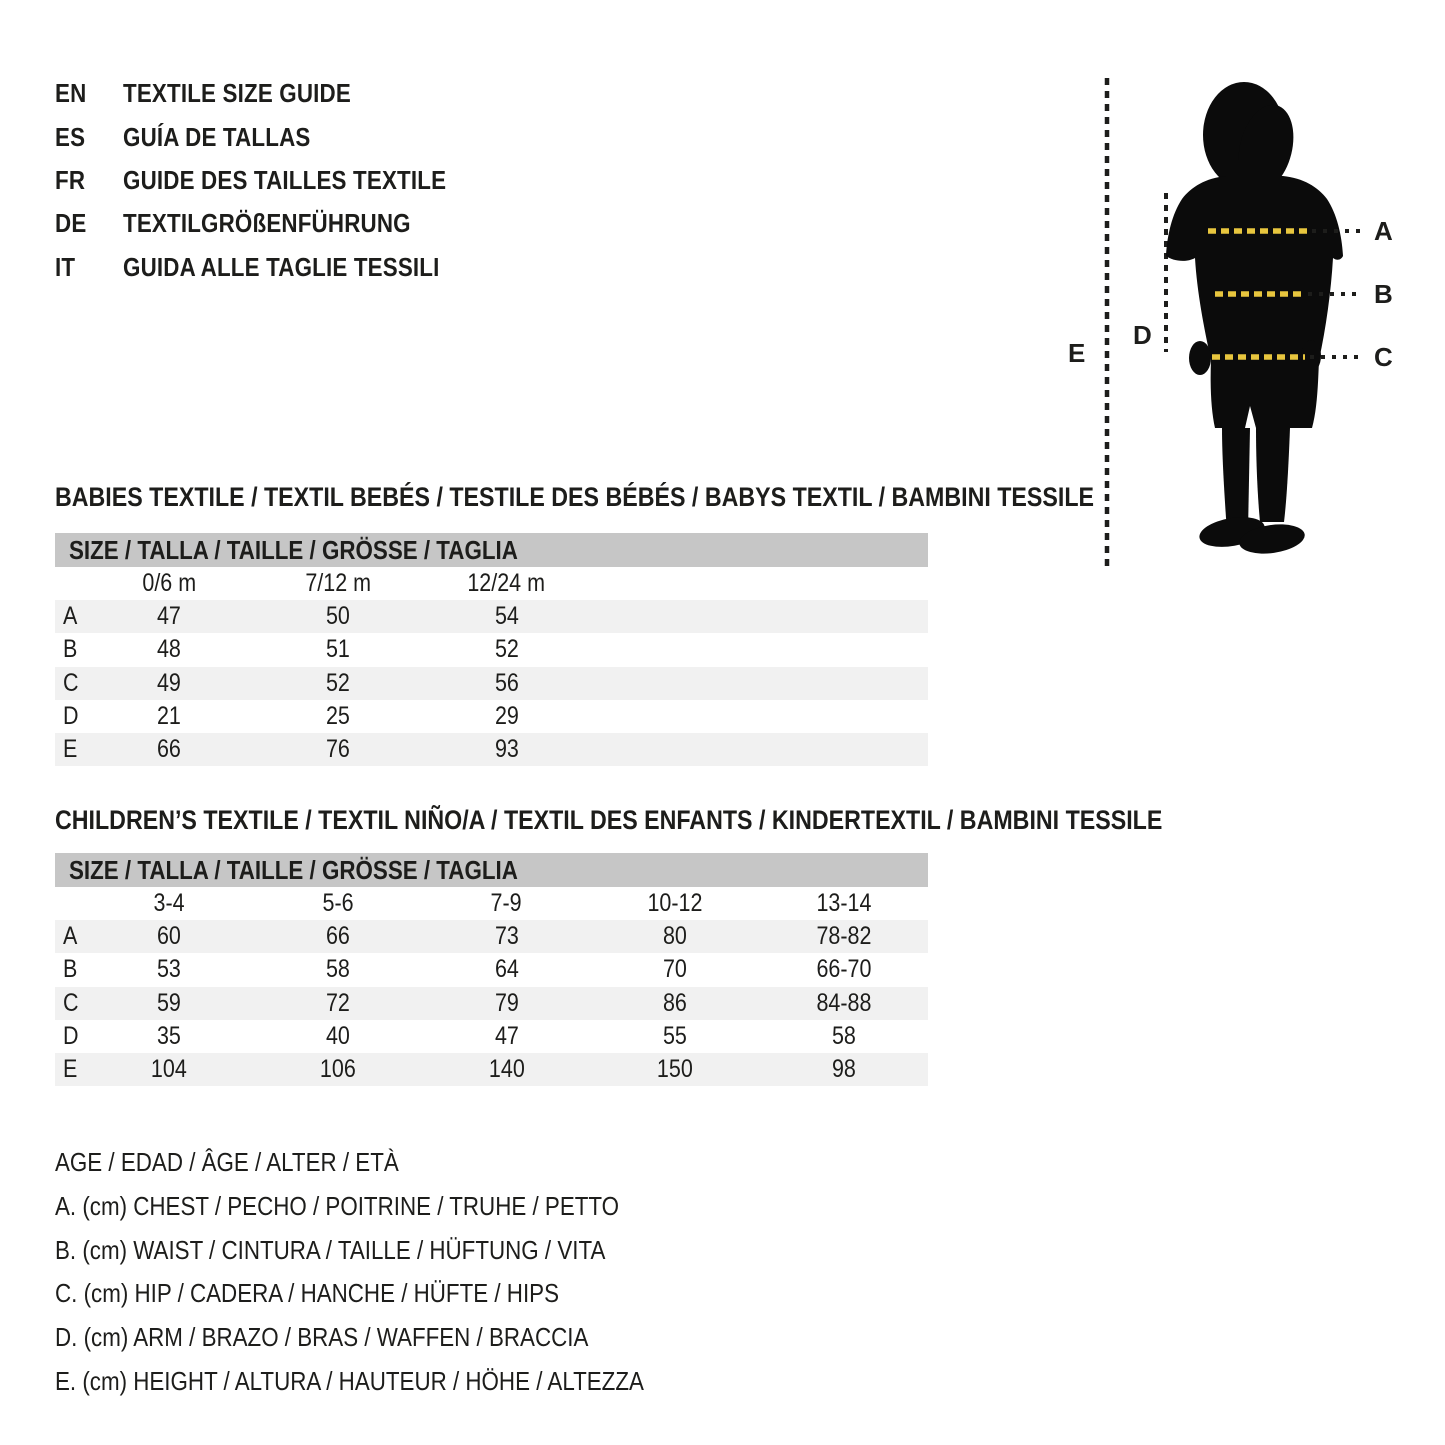 The width and height of the screenshot is (1445, 1445). I want to click on table-cell: 54, so click(506, 616).